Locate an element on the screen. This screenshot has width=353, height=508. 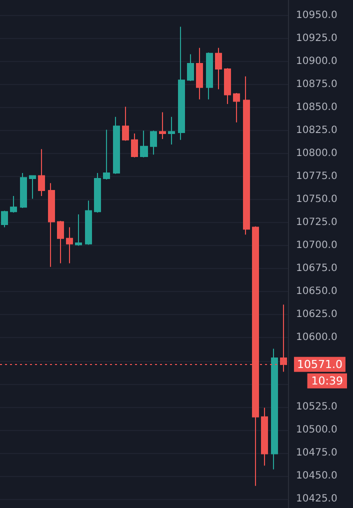
y-tick-label: 10475.0 is located at coordinates (317, 452).